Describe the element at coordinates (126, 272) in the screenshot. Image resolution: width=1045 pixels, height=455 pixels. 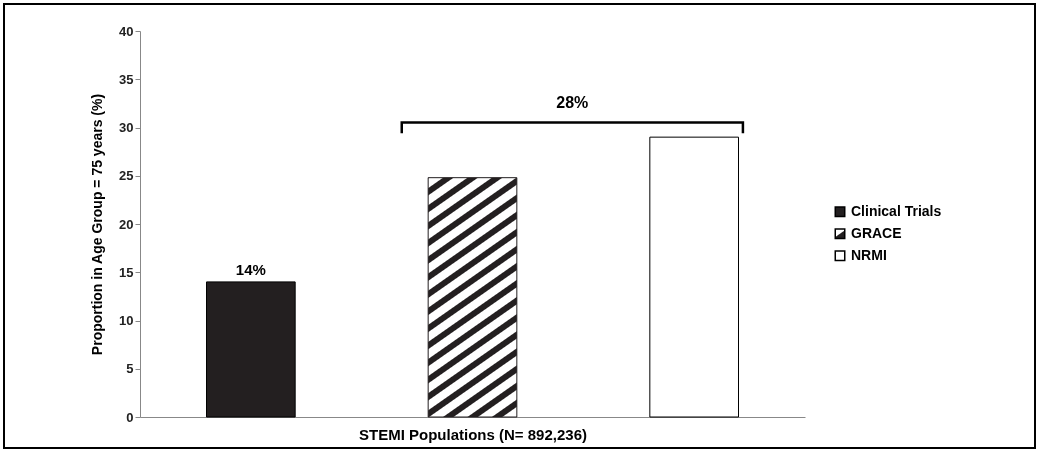
I see `y-tick-label: 15` at that location.